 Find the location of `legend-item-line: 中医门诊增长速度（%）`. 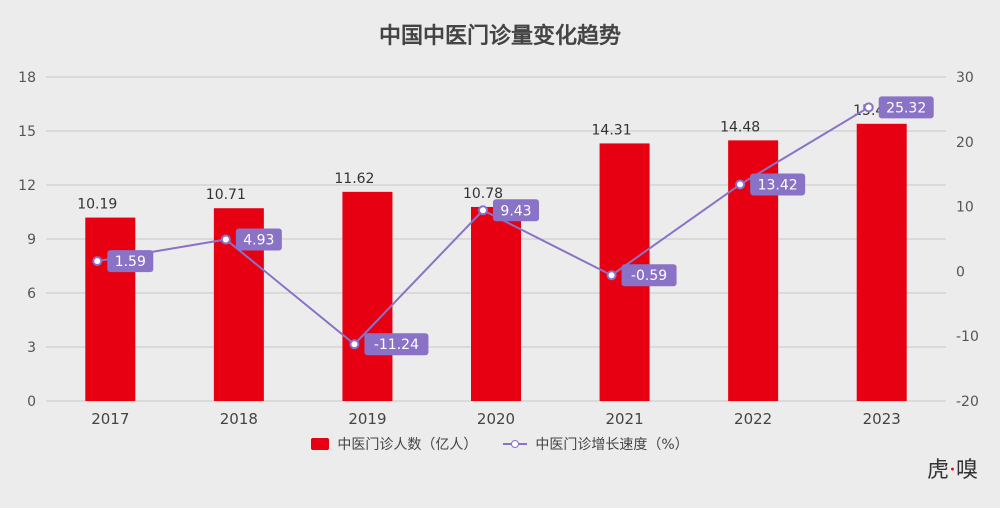

legend-item-line: 中医门诊增长速度（%） is located at coordinates (596, 444).